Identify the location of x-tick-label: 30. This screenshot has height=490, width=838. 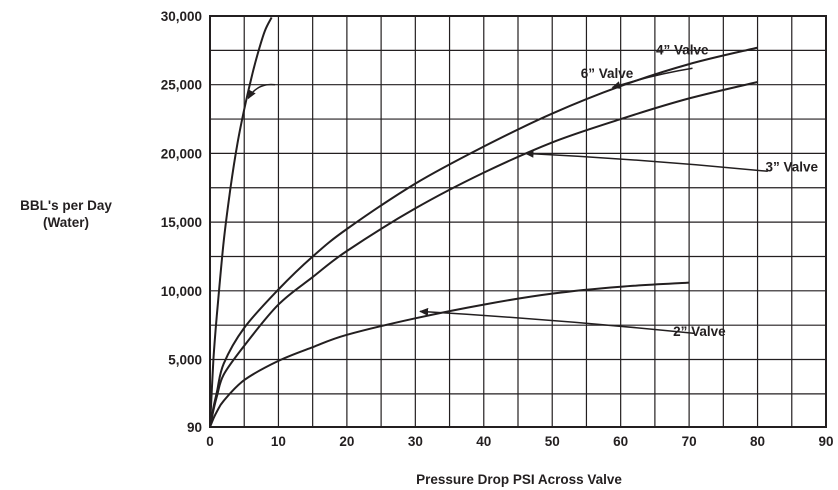
(415, 441).